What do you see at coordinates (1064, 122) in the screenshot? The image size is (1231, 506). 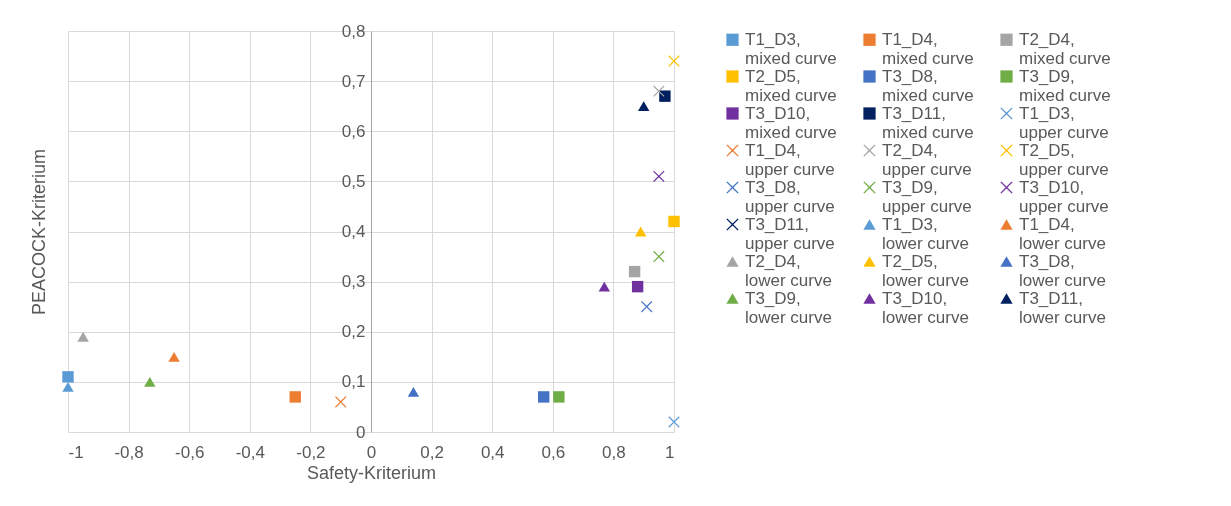 I see `legend-label: T1_D3, upper curve` at bounding box center [1064, 122].